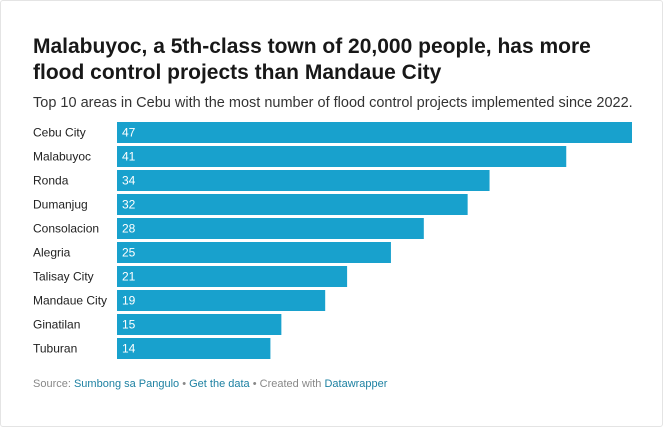 The height and width of the screenshot is (427, 663). What do you see at coordinates (55, 349) in the screenshot?
I see `category-label: Tuburan` at bounding box center [55, 349].